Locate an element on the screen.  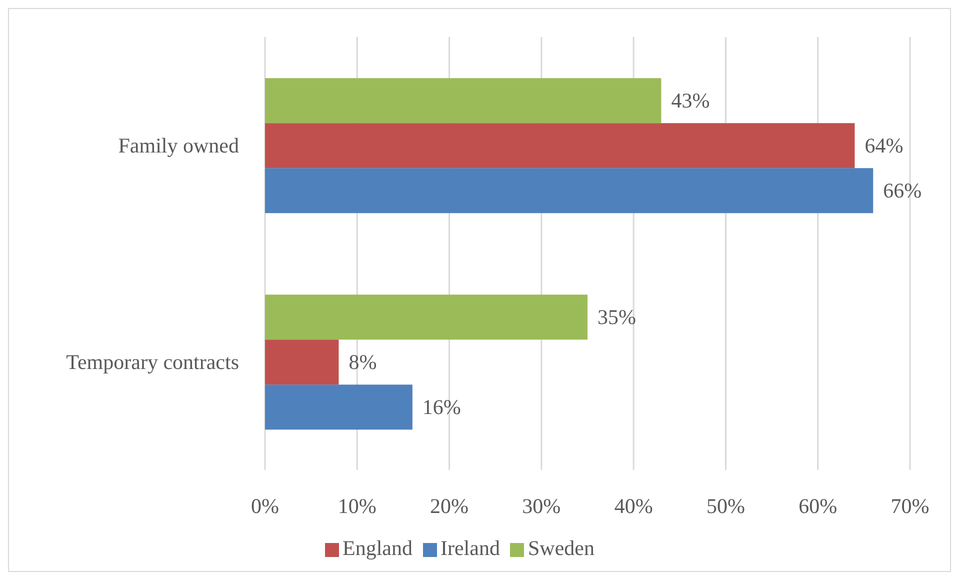
x-tick-label: 70% is located at coordinates (910, 506).